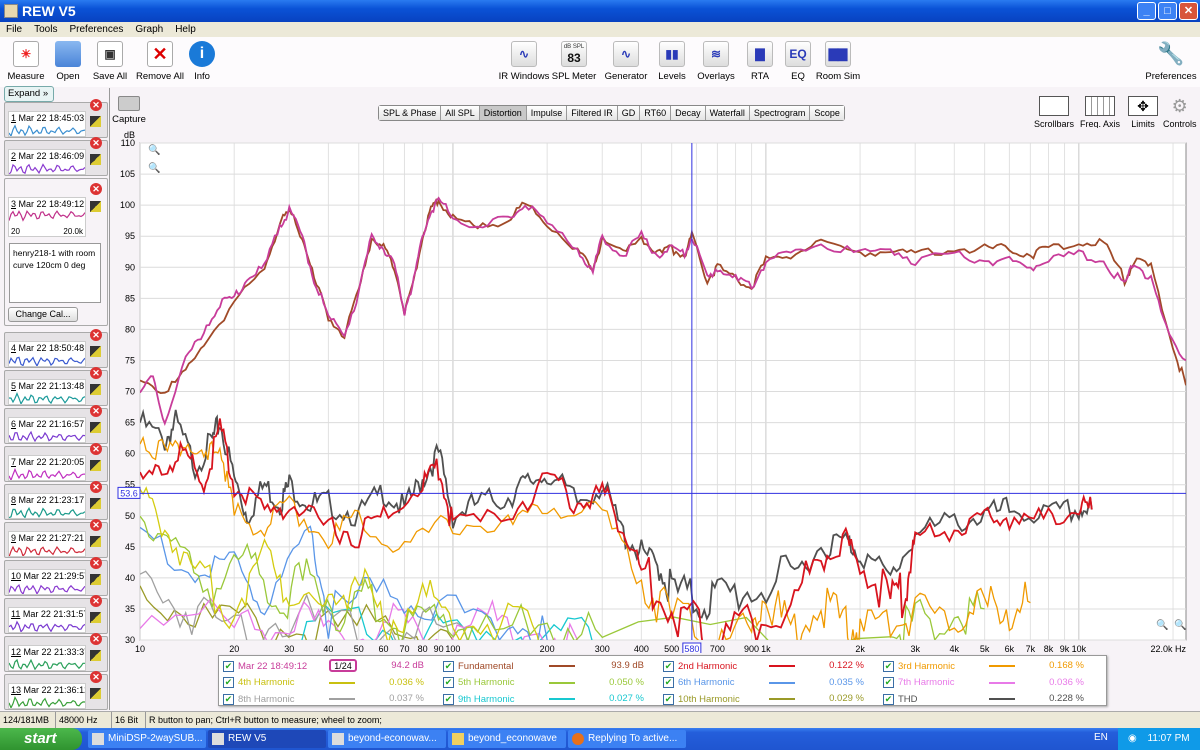  I want to click on measurement-item: 11 Mar 22 21:31:57 ✕, so click(56, 614).